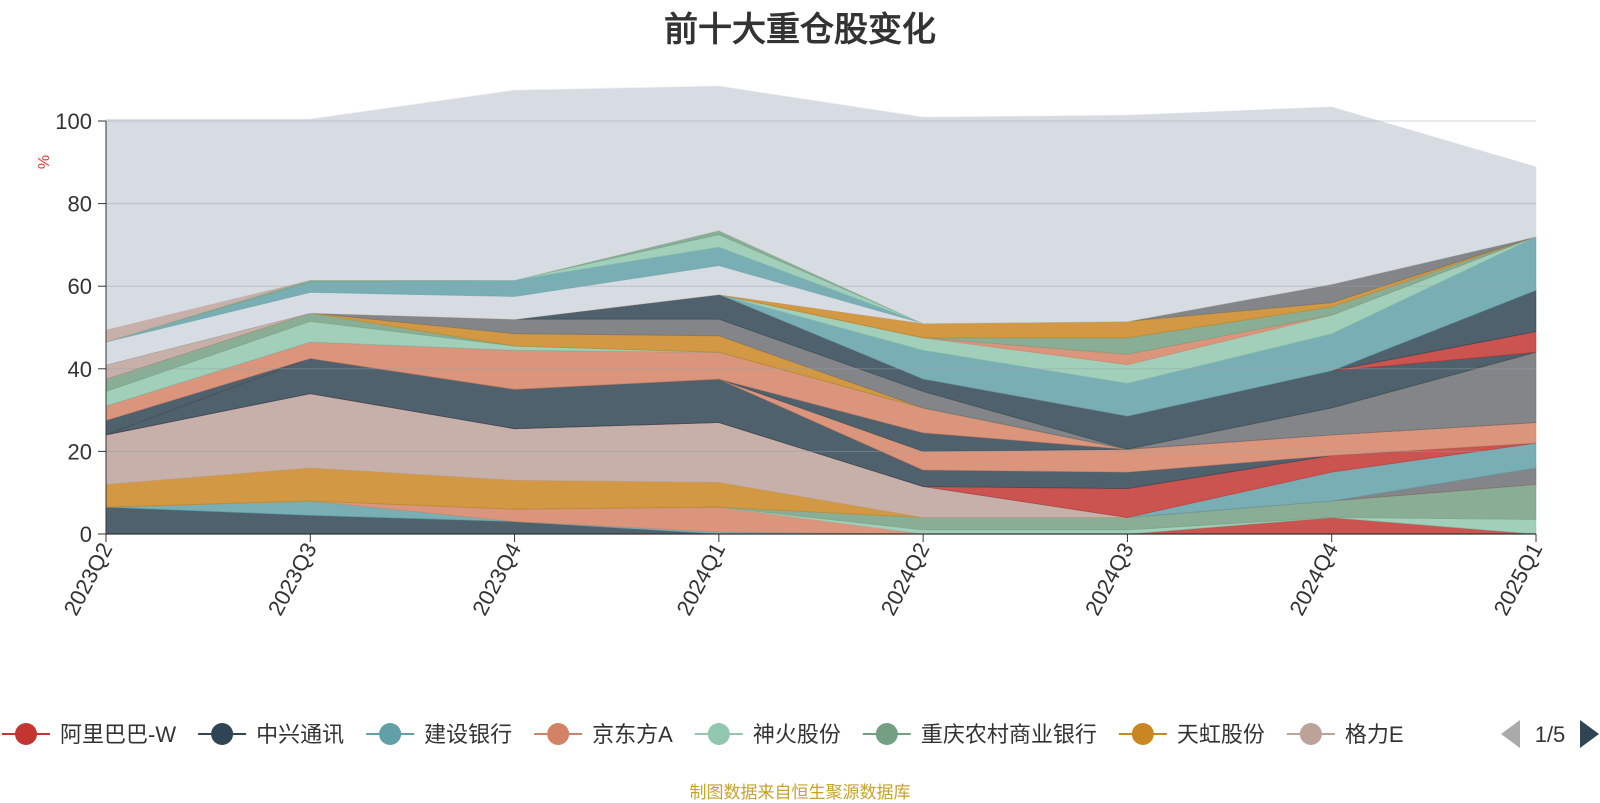 Image resolution: width=1600 pixels, height=803 pixels. Describe the element at coordinates (1589, 734) in the screenshot. I see `triangle-right-icon` at that location.